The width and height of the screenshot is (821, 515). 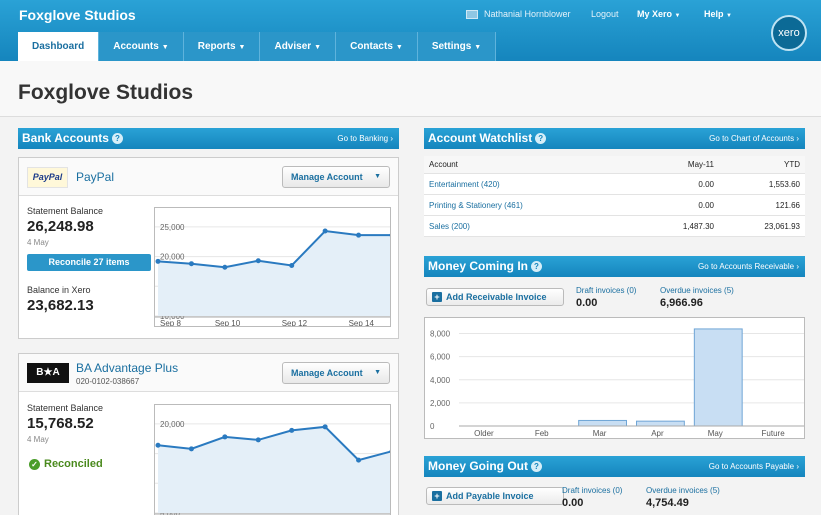 I want to click on user-card-icon, so click(x=472, y=14).